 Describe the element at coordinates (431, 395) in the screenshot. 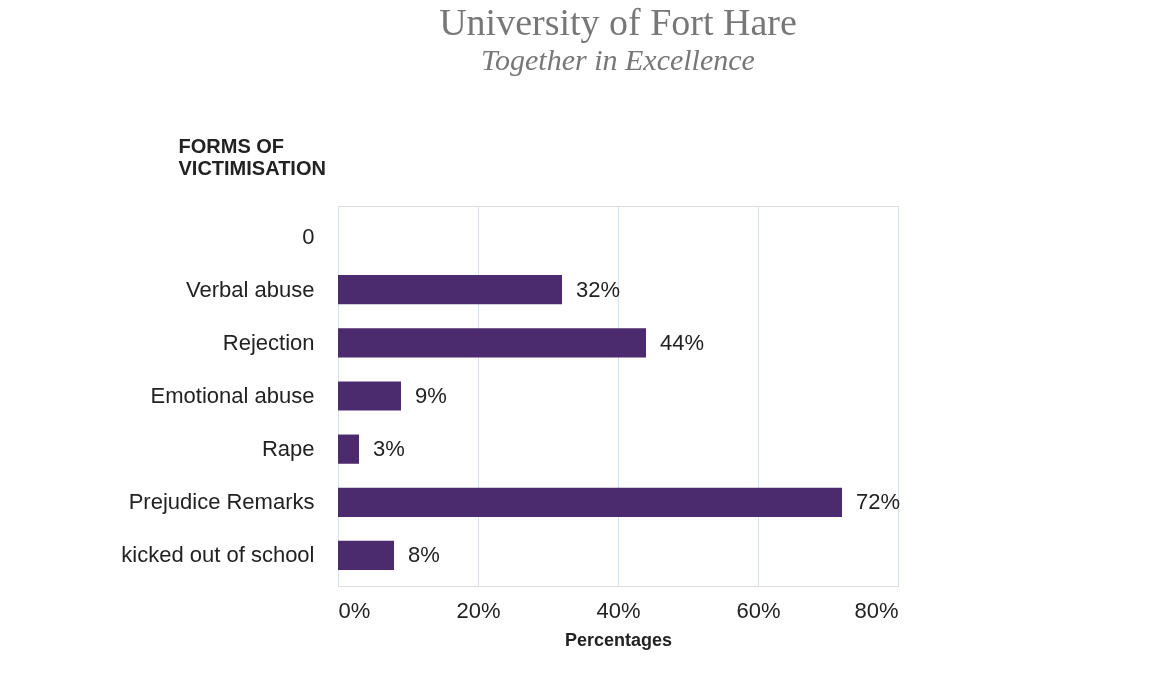

I see `data-label: 9%` at that location.